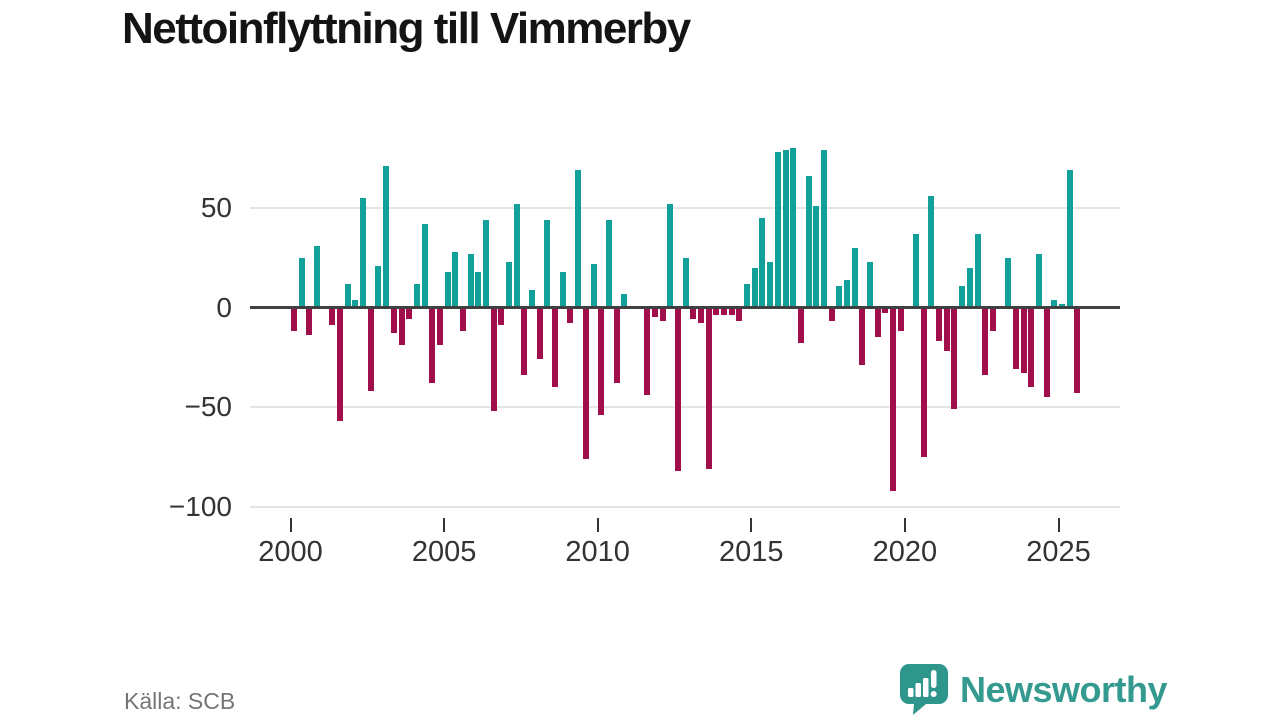 The width and height of the screenshot is (1280, 720). What do you see at coordinates (1034, 690) in the screenshot?
I see `newsworthy-logo: Newsworthy` at bounding box center [1034, 690].